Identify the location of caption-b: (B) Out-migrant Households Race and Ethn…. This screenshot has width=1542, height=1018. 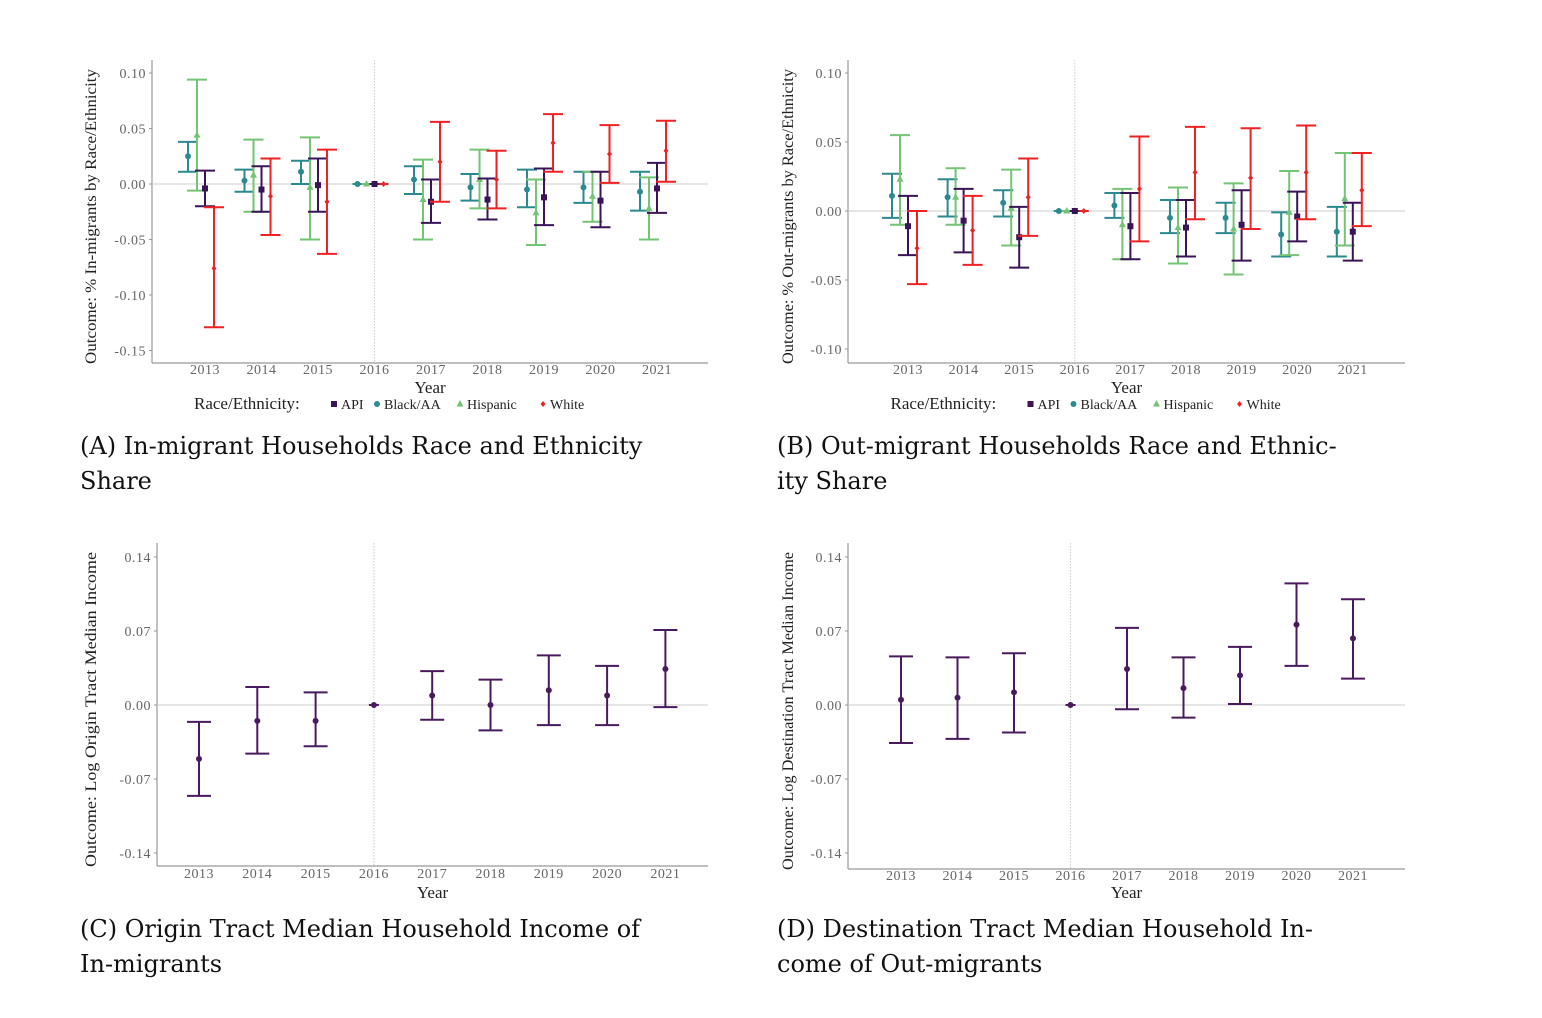
(1107, 464).